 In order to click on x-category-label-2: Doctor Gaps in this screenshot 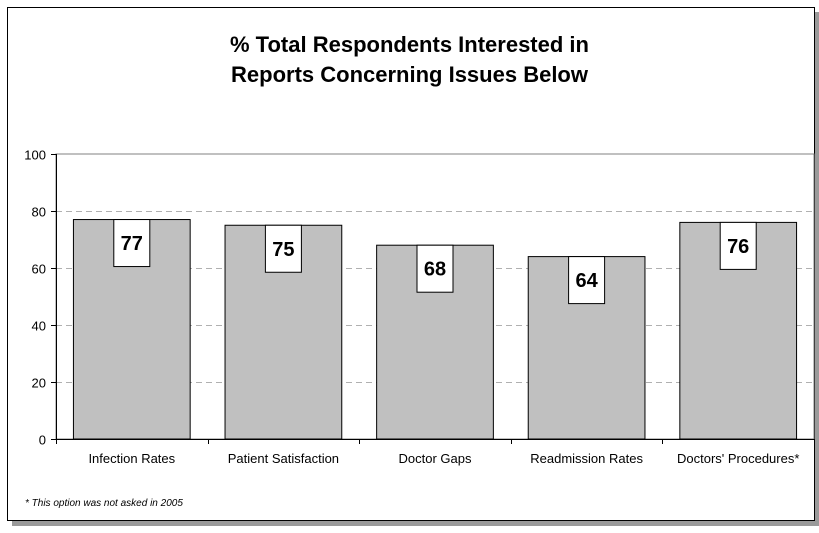, I will do `click(435, 458)`.